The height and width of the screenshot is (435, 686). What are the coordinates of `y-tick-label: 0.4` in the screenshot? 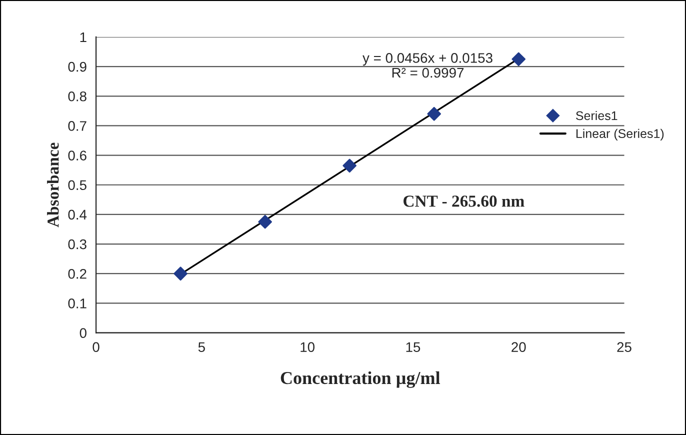 It's located at (77, 215).